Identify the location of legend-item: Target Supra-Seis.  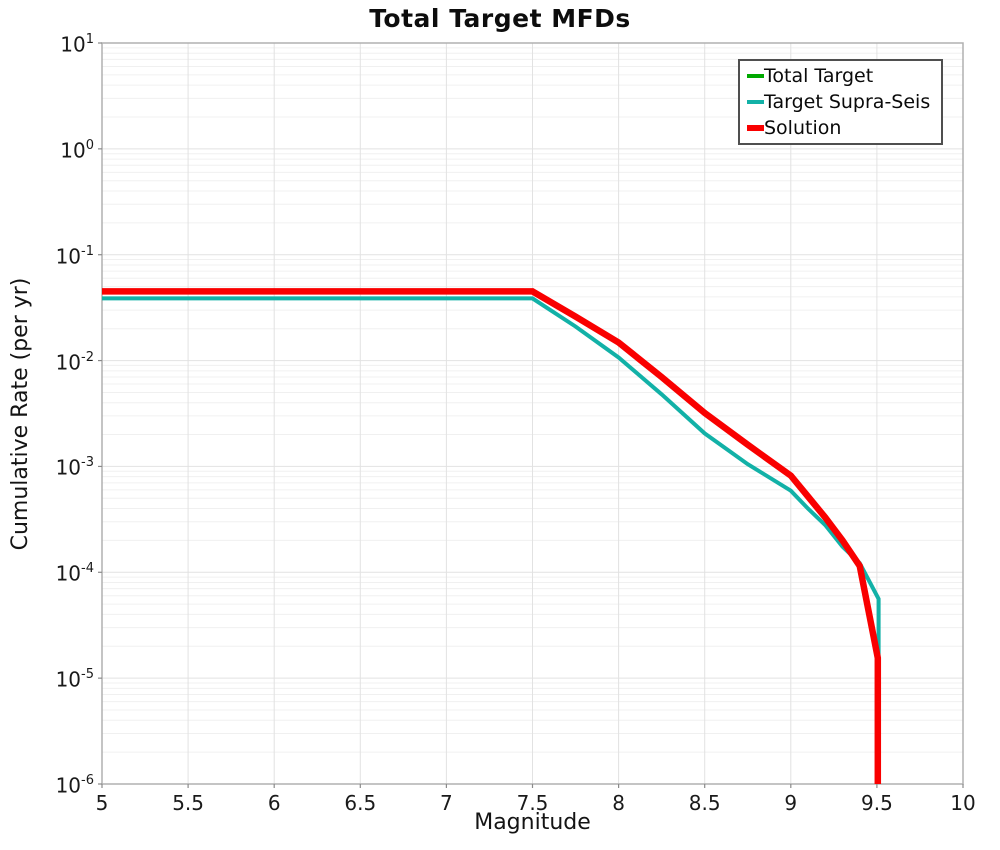
(844, 102).